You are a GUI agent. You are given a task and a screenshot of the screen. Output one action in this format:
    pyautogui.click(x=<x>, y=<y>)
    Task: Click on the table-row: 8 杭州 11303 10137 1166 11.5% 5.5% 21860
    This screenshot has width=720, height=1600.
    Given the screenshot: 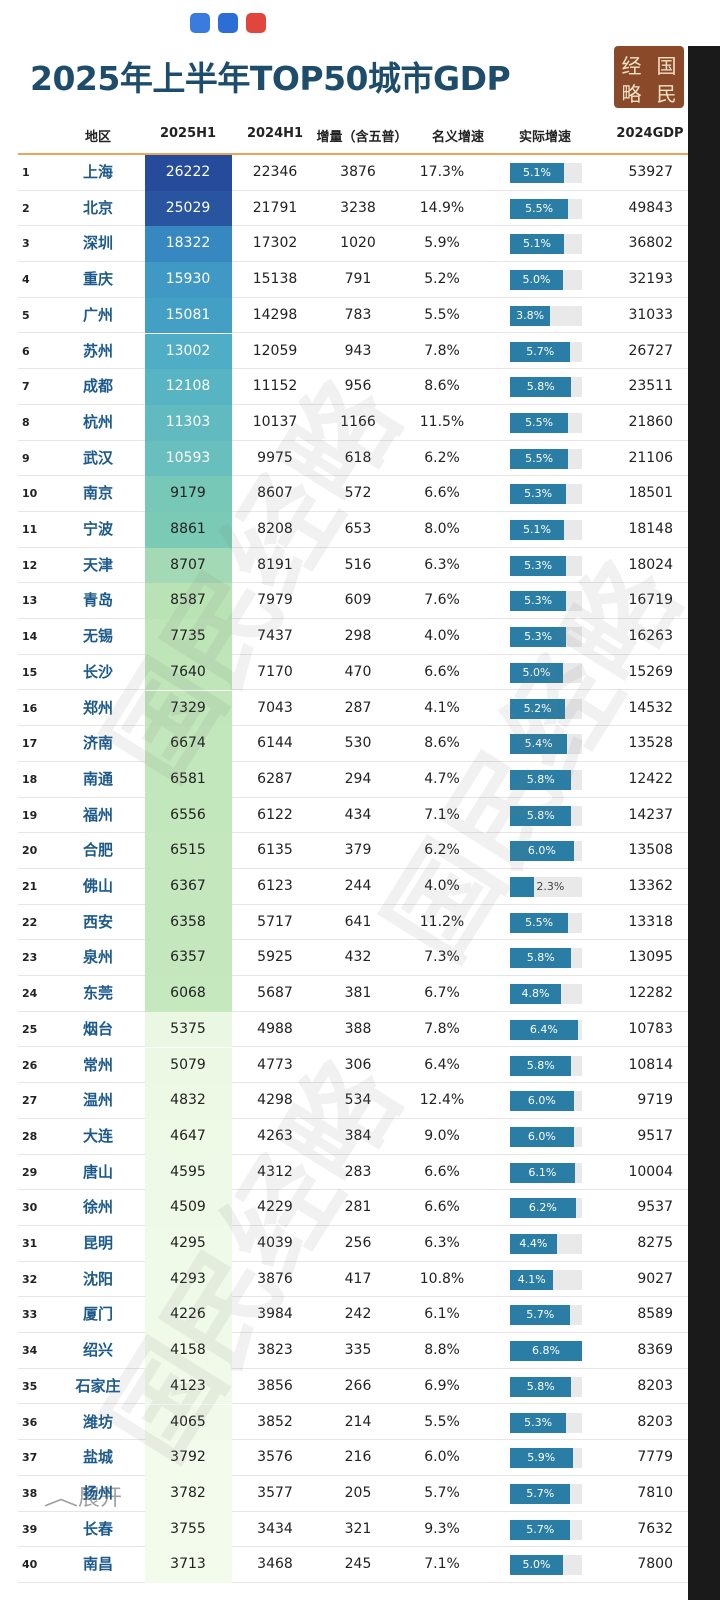 What is the action you would take?
    pyautogui.click(x=353, y=422)
    